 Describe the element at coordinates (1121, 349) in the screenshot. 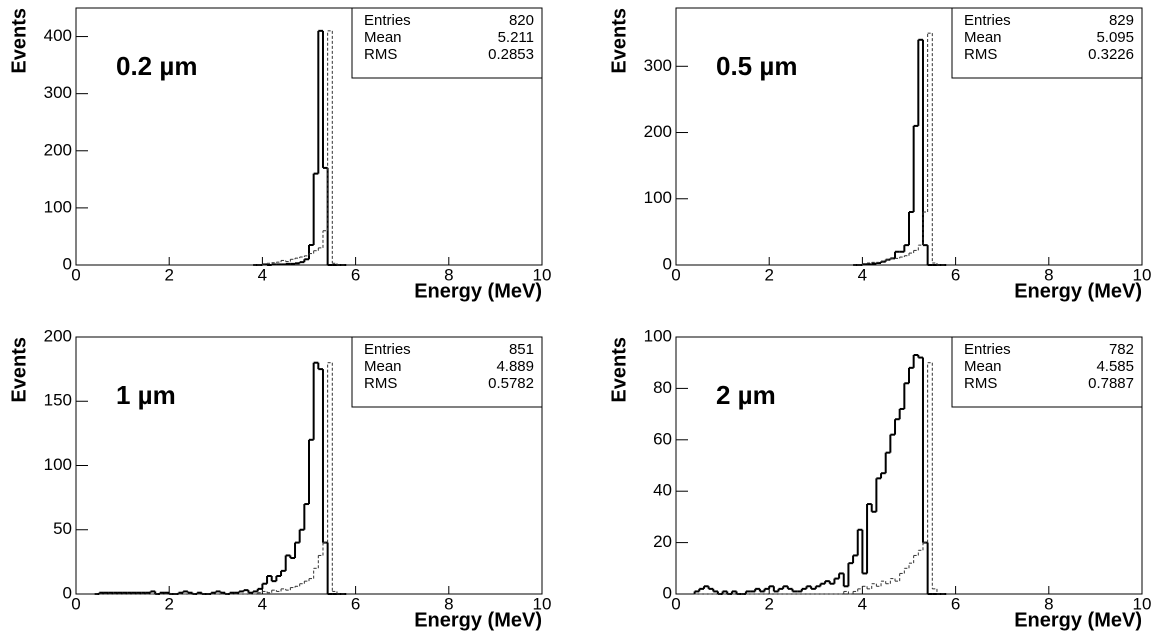

I see `stats-value: 782` at that location.